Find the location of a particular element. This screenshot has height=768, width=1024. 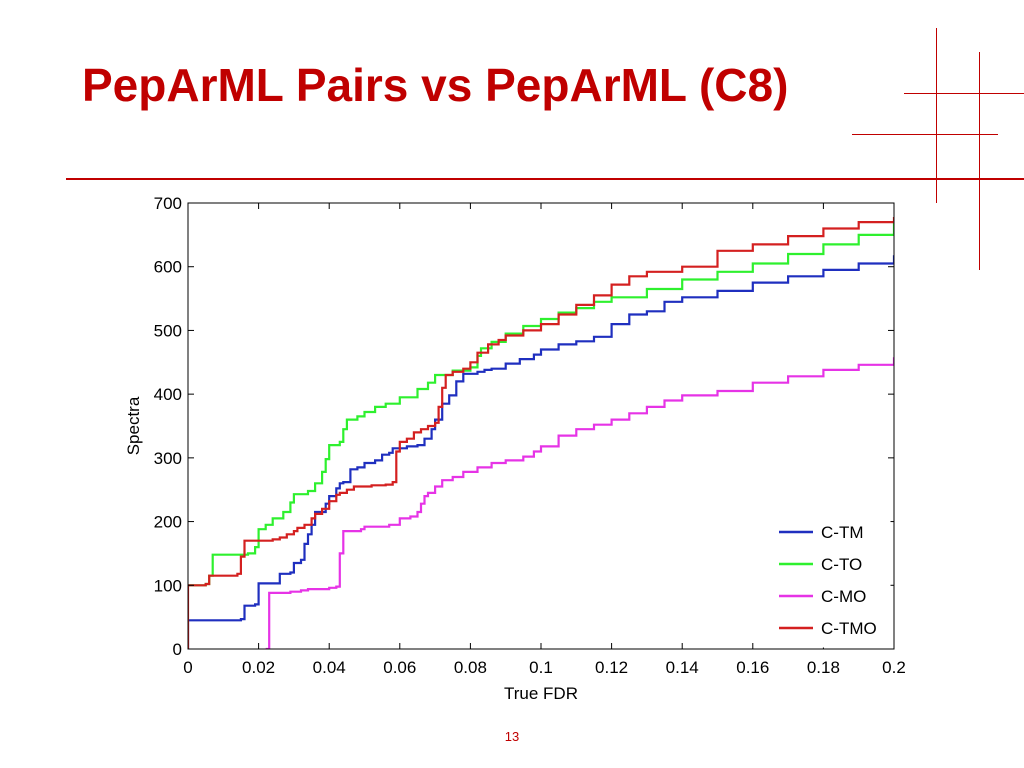

y-axis-label: Spectra is located at coordinates (133, 425).